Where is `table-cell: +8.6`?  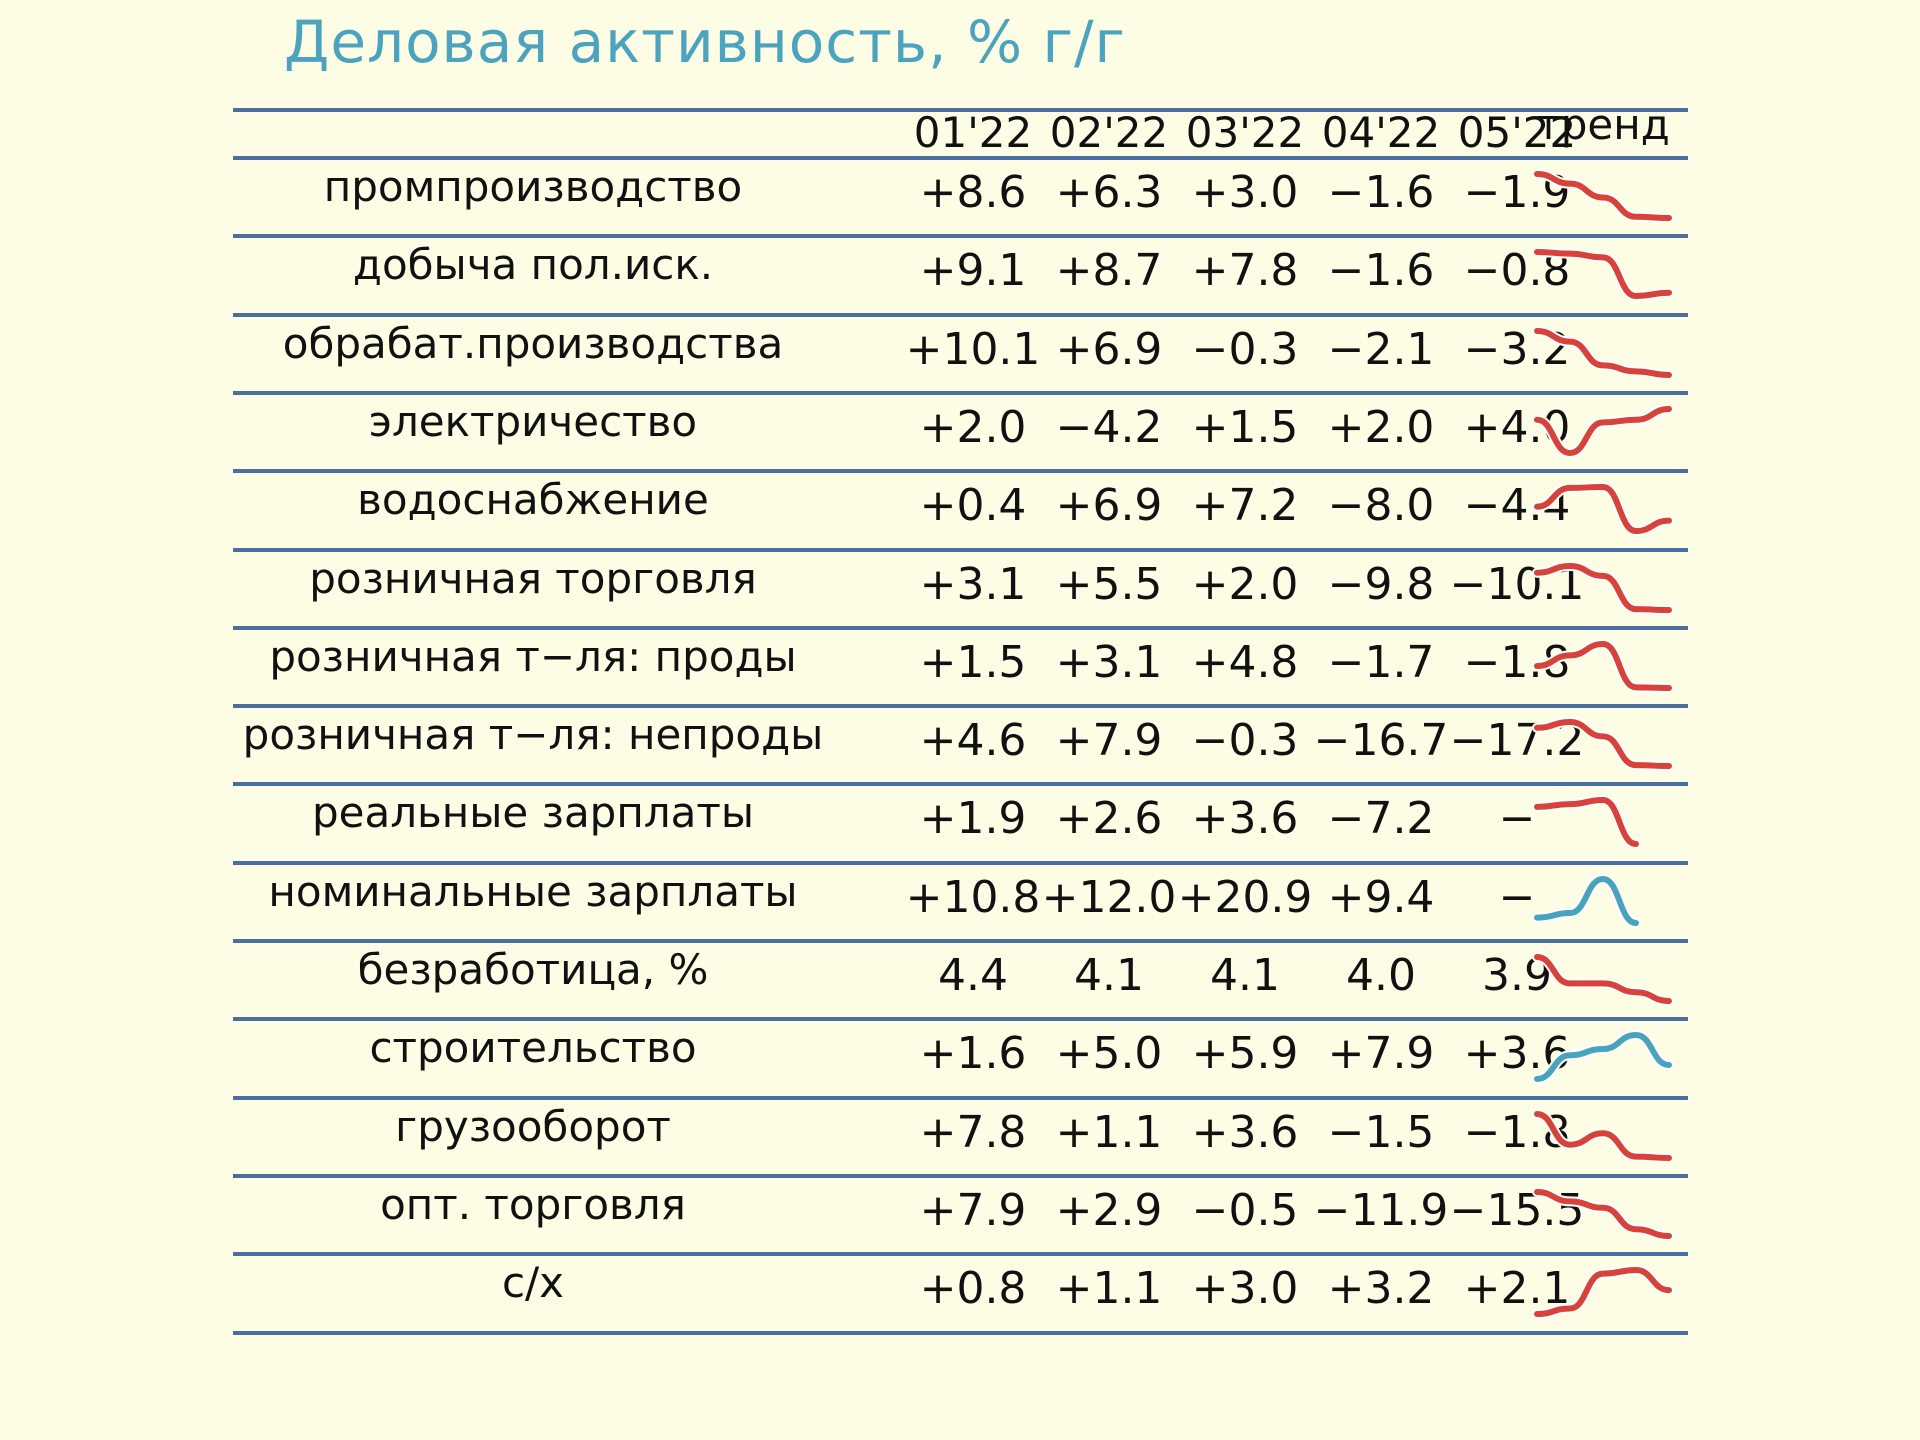
table-cell: +8.6 is located at coordinates (973, 192).